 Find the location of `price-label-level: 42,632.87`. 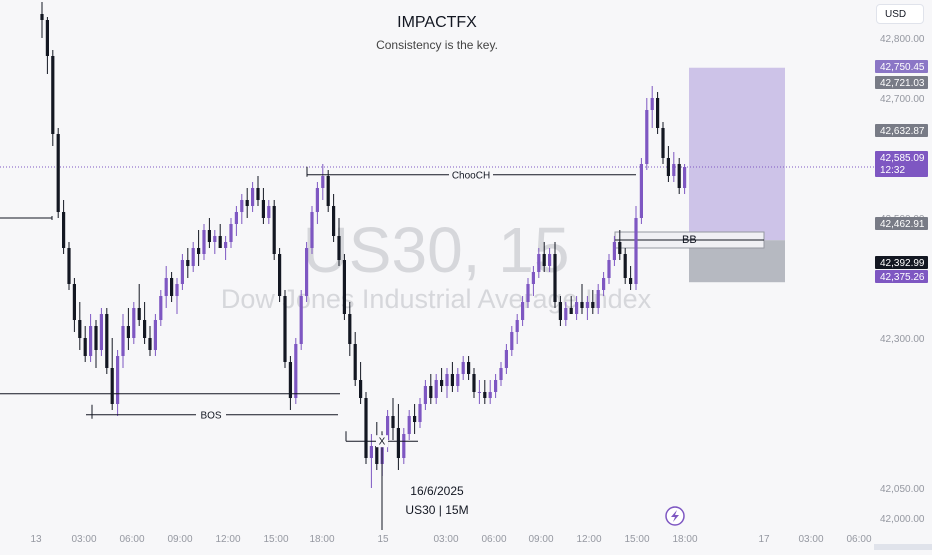

price-label-level: 42,632.87 is located at coordinates (901, 130).